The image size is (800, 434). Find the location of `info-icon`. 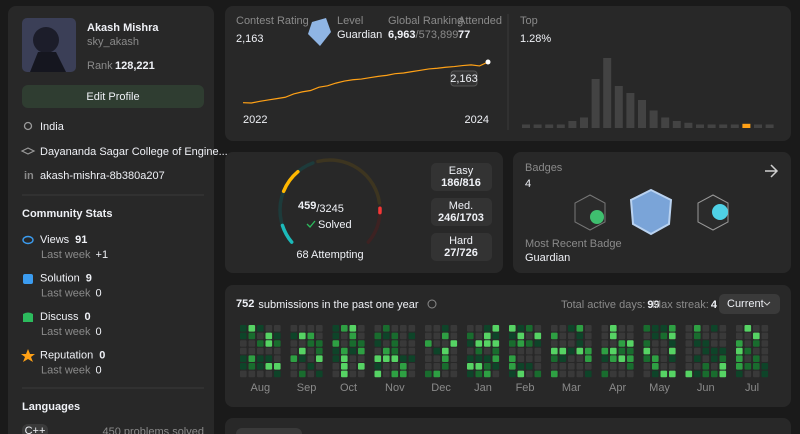

info-icon is located at coordinates (432, 304).